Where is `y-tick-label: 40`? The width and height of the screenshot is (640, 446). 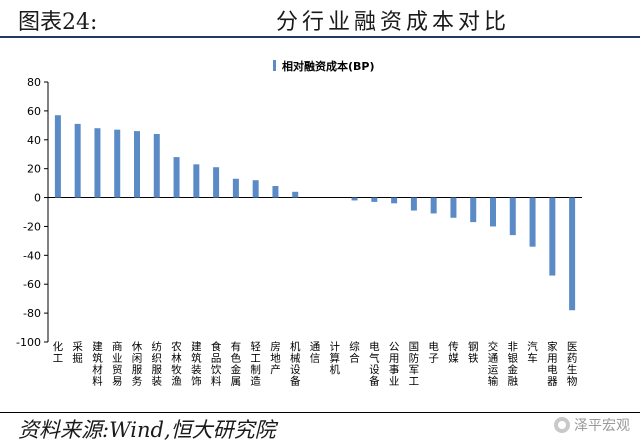
y-tick-label: 40 is located at coordinates (34, 140).